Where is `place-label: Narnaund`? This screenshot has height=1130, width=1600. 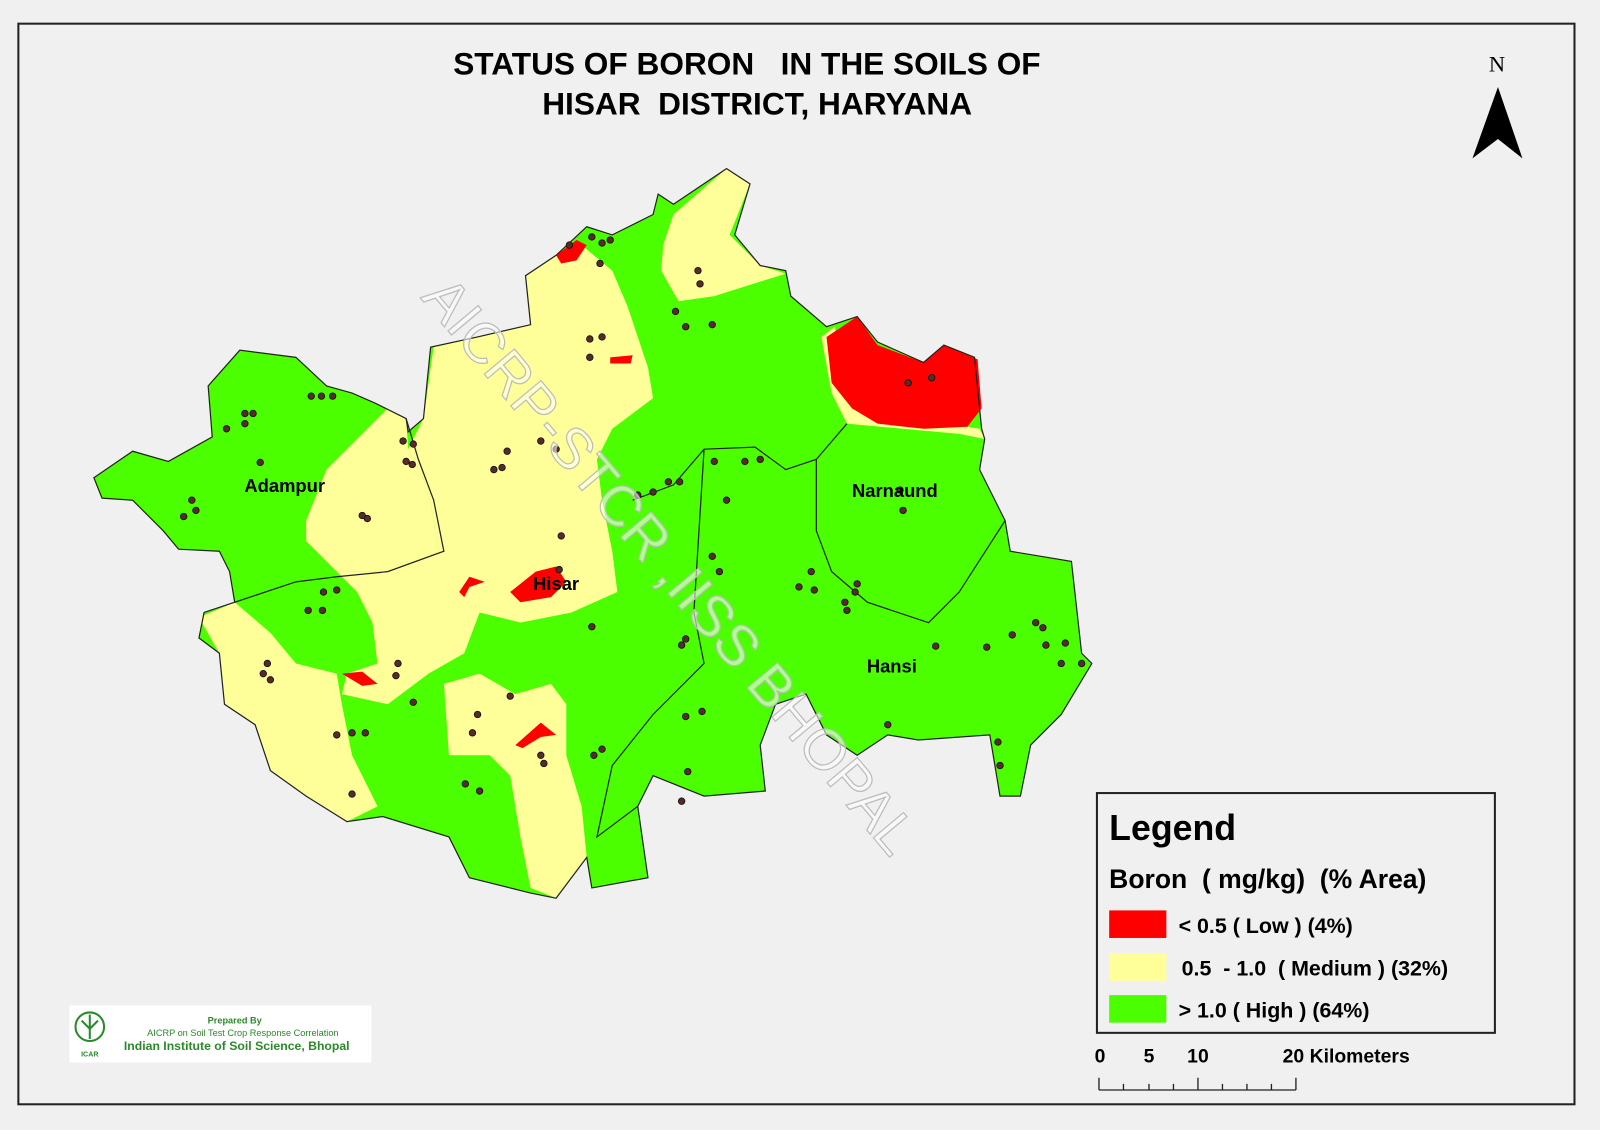
place-label: Narnaund is located at coordinates (895, 490).